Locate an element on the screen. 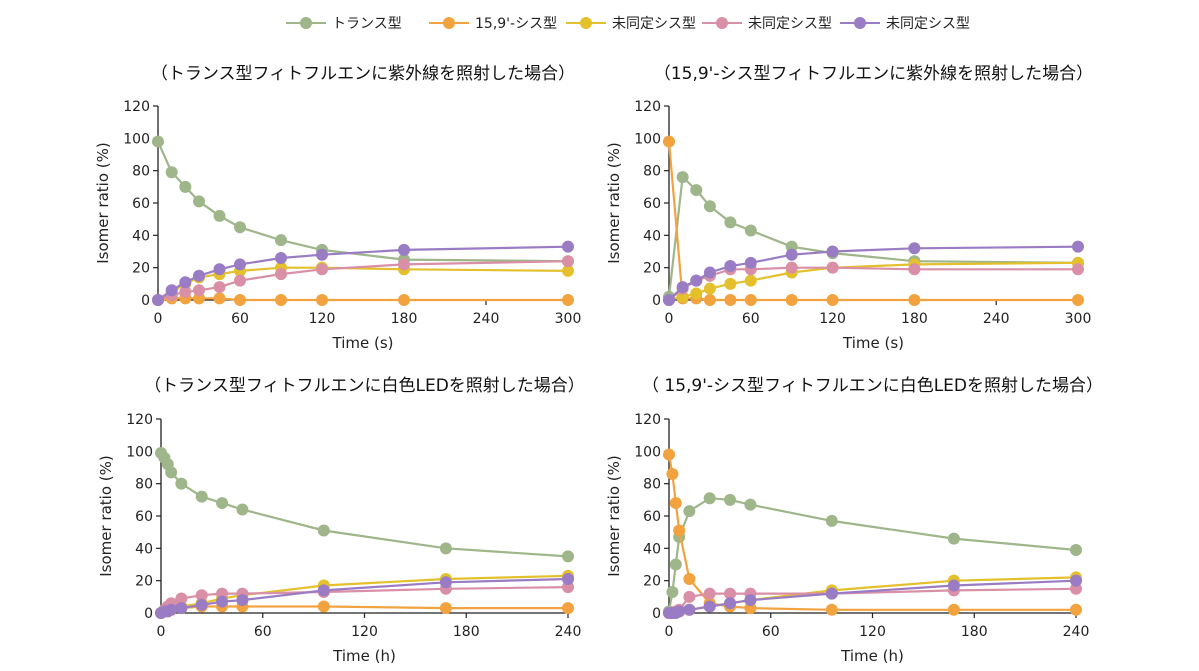 The height and width of the screenshot is (671, 1199). x-axis-label: Time (s) is located at coordinates (363, 343).